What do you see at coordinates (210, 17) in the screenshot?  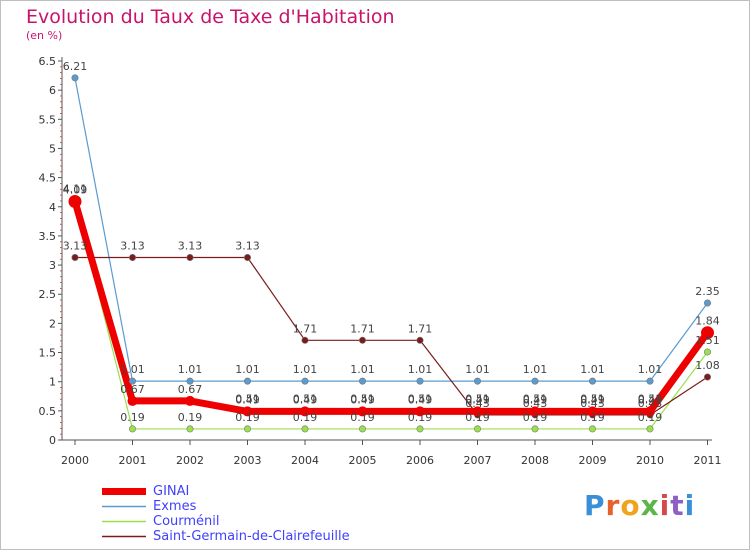 I see `chart-title: Evolution du Taux de Taxe d'Habitation` at bounding box center [210, 17].